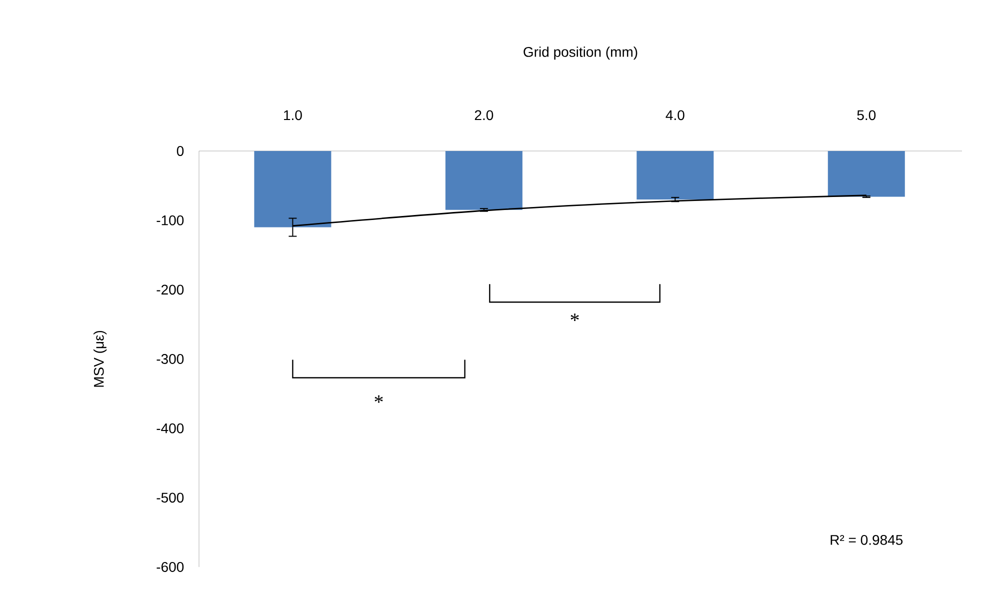 This screenshot has width=991, height=612. I want to click on x-tick-label: 1.0, so click(293, 115).